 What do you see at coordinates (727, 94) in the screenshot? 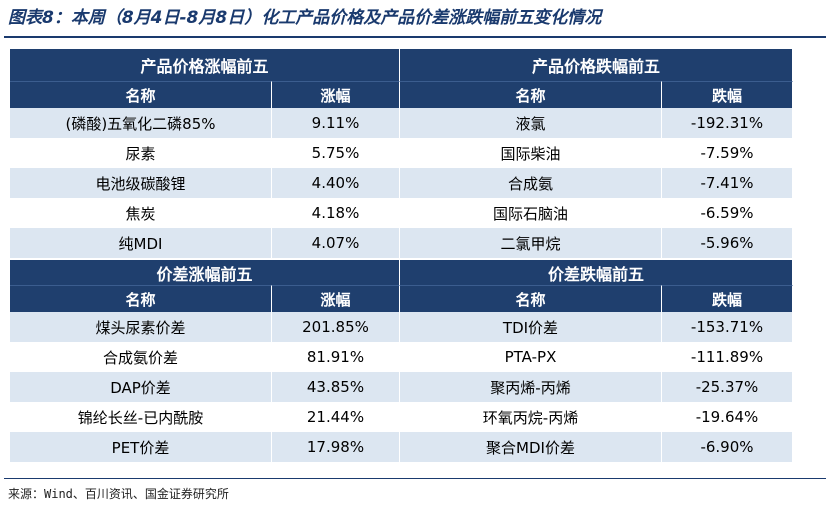
I see `price-down-col-change: 跌幅` at bounding box center [727, 94].